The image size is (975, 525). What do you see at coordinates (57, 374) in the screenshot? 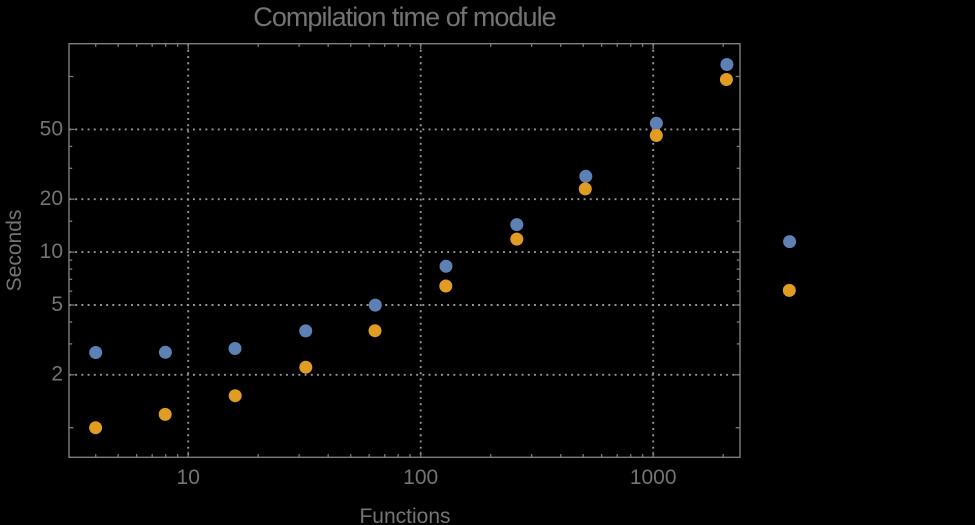
I see `svg-text: 2` at bounding box center [57, 374].